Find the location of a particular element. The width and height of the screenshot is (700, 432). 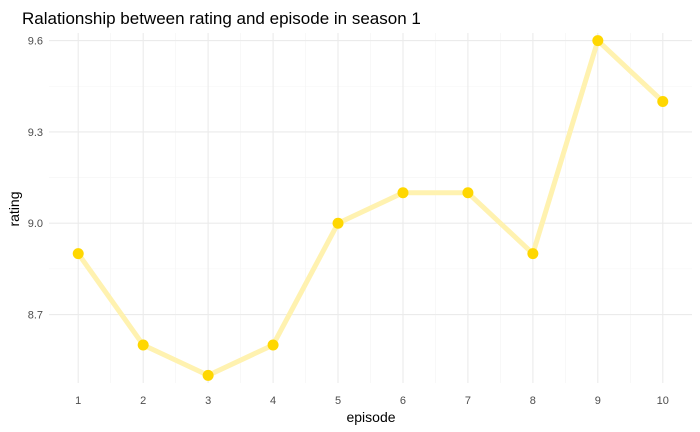

y-tick-label: 8.7 is located at coordinates (35, 316).